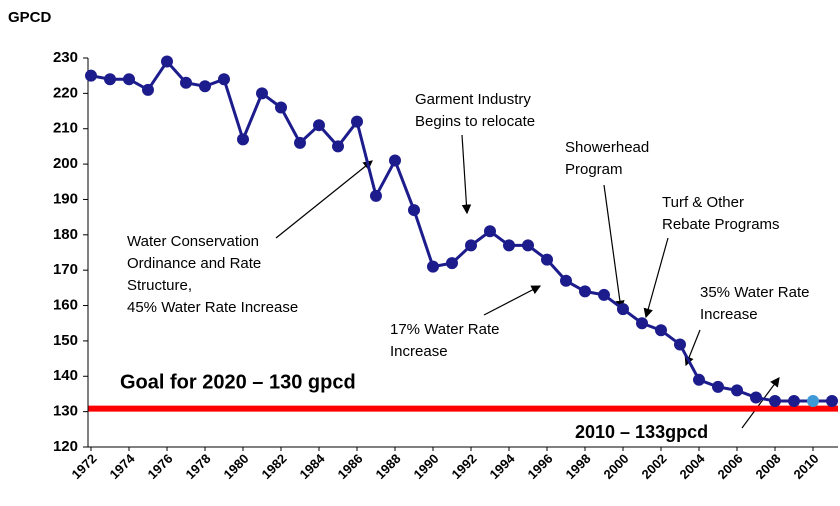 Image resolution: width=840 pixels, height=506 pixels. What do you see at coordinates (65, 411) in the screenshot?
I see `y-tick-label: 130` at bounding box center [65, 411].